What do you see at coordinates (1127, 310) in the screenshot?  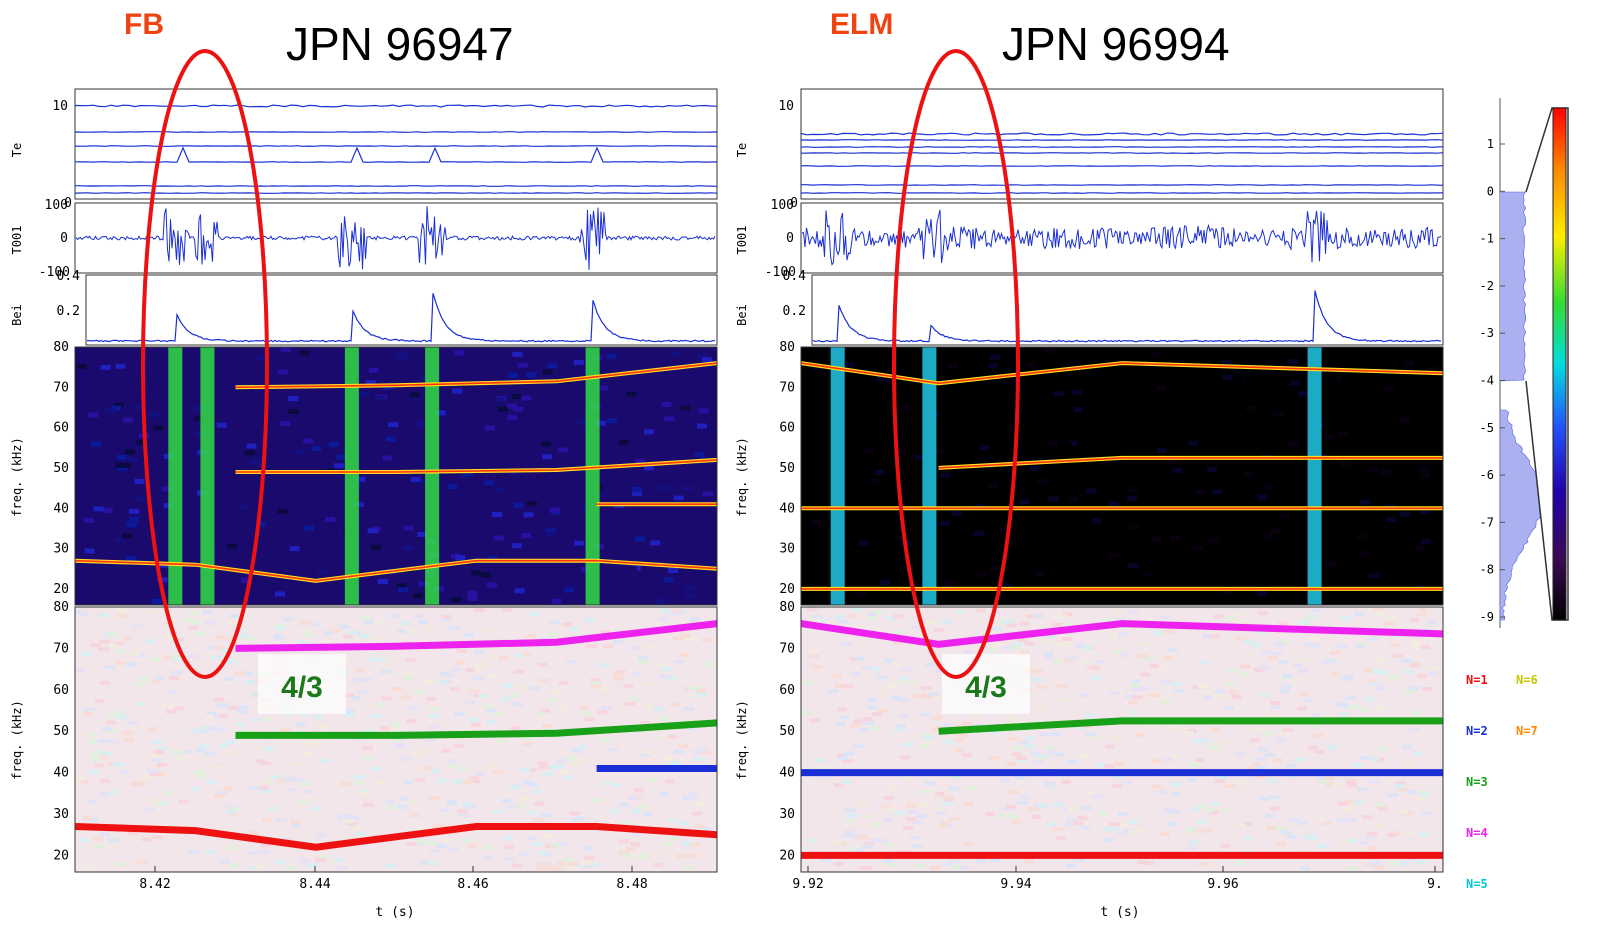 I see `right-bei-axes` at bounding box center [1127, 310].